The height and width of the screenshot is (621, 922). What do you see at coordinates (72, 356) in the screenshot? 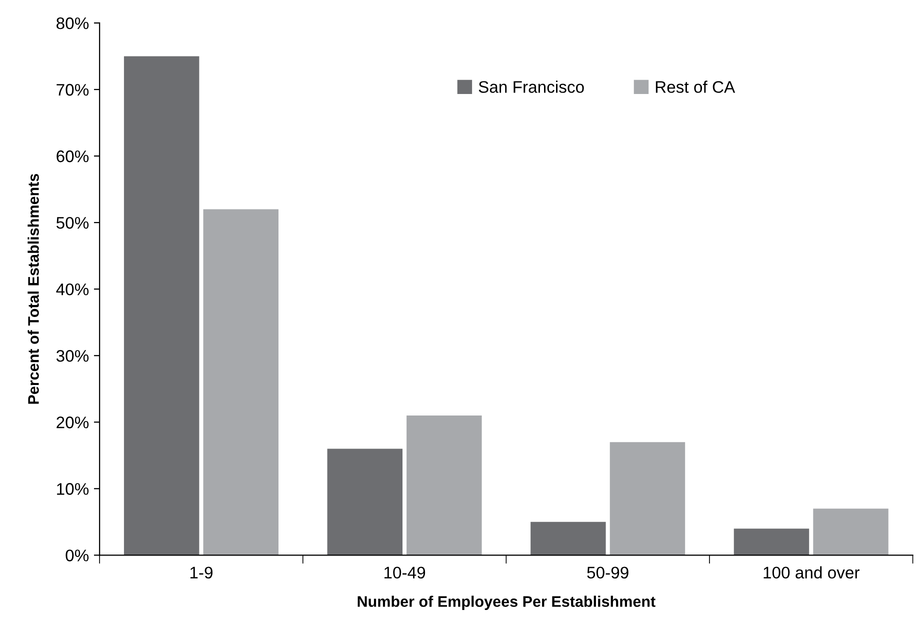
I see `y-tick-label: 30%` at bounding box center [72, 356].